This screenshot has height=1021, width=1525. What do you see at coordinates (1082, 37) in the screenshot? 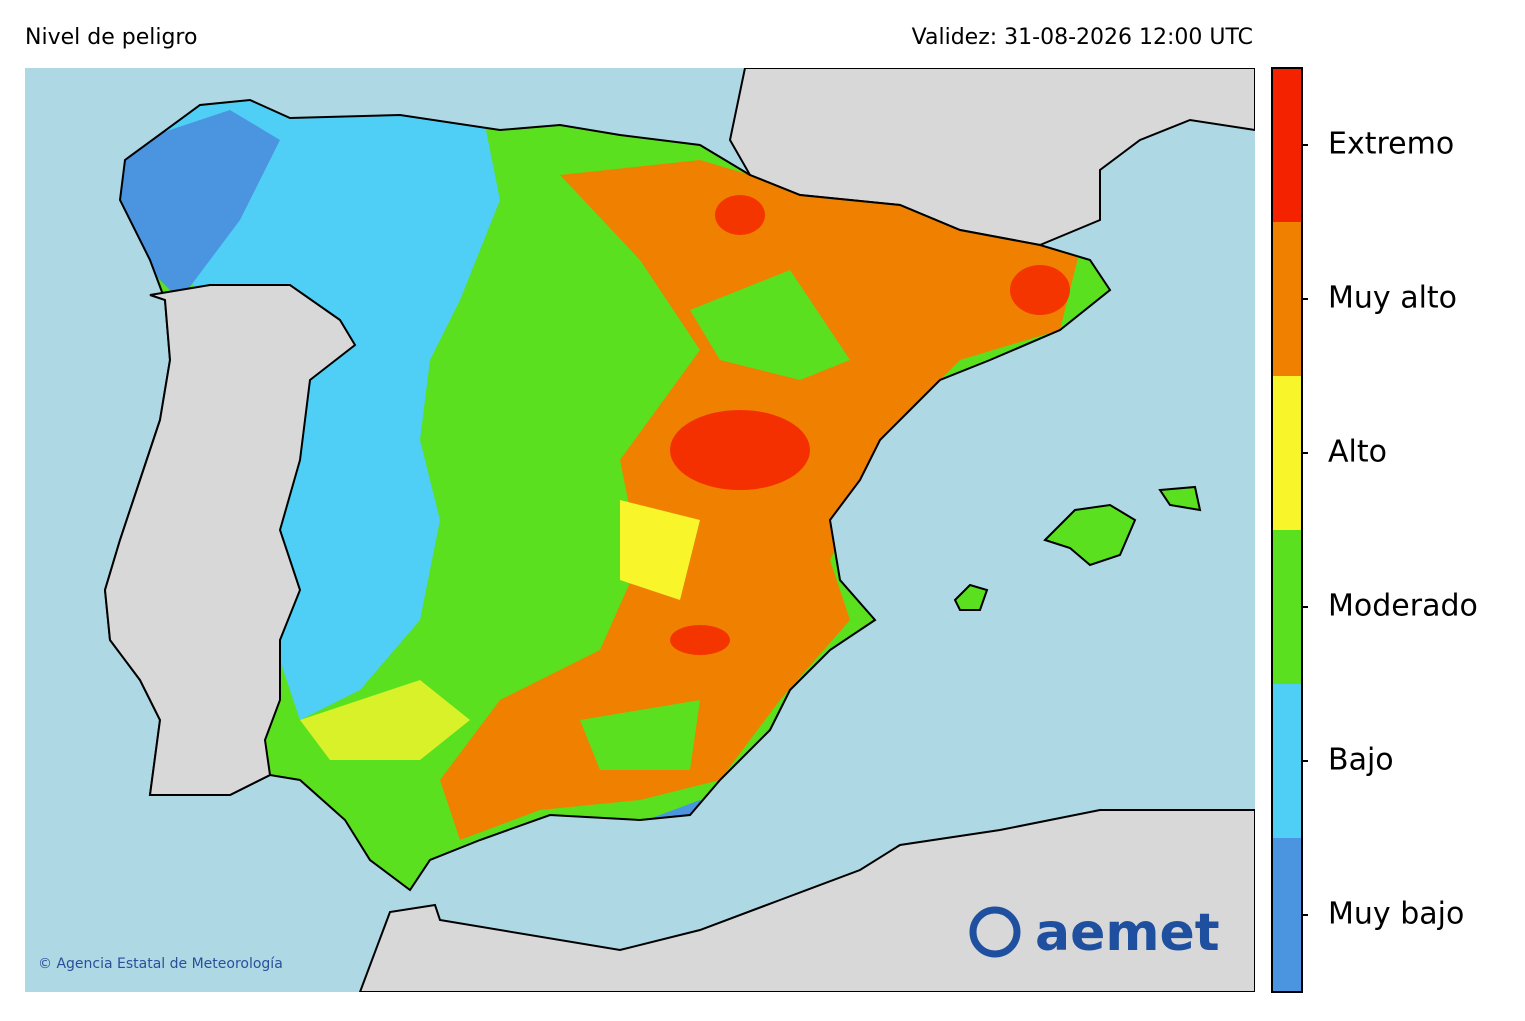
I see `validity: Validez: 31-08-2026 12:00 UTC` at bounding box center [1082, 37].